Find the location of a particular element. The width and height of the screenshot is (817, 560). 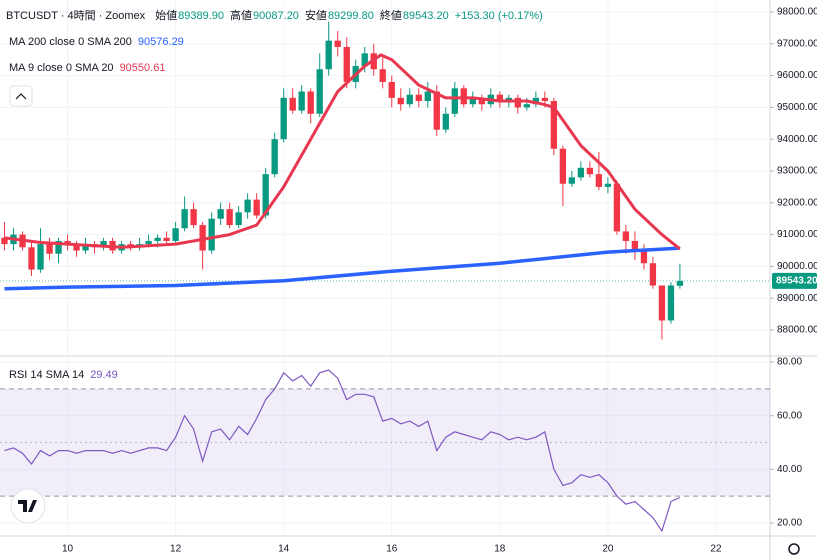

ohlc-name: 終値 is located at coordinates (391, 15).